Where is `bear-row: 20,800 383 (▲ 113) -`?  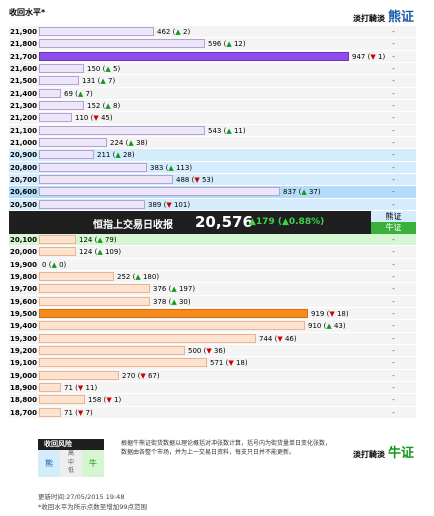
bear-row: 20,800 383 (▲ 113) - is located at coordinates (212, 167).